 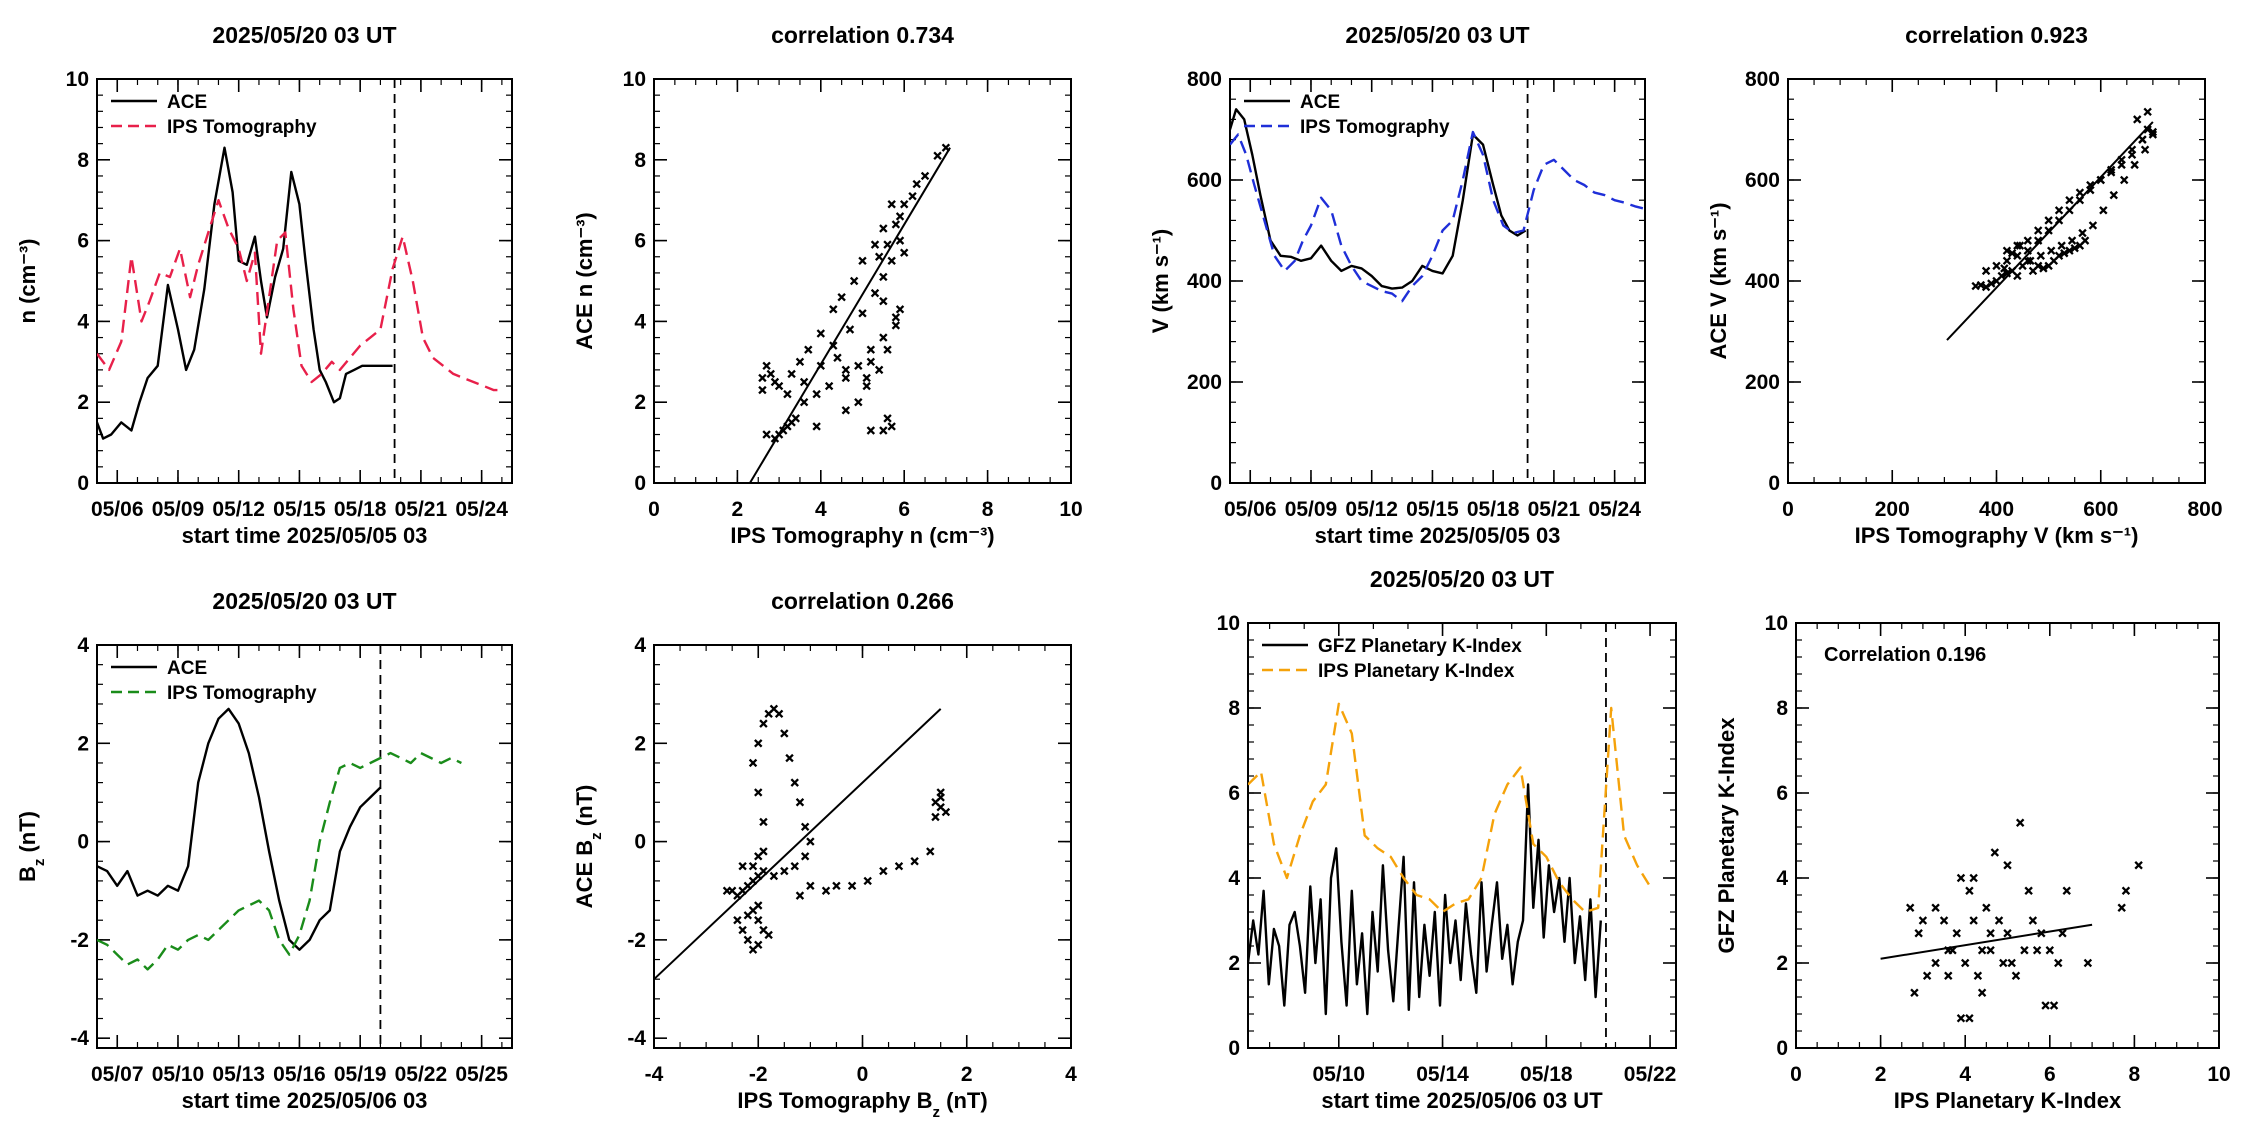 I want to click on y-tick-label: 6, so click(x=640, y=241).